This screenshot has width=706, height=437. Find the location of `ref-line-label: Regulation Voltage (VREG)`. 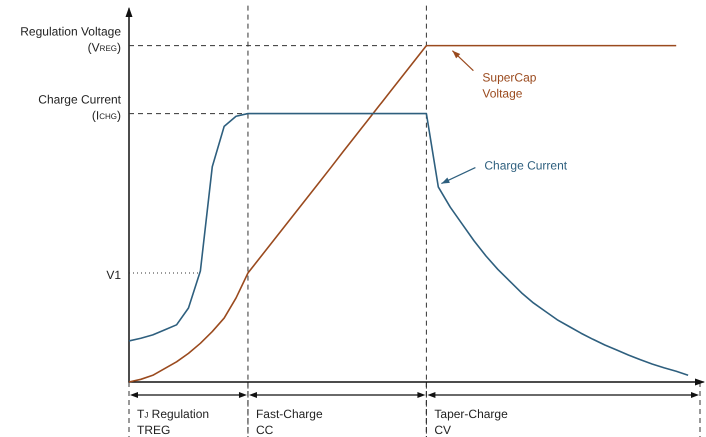

ref-line-label: Regulation Voltage (VREG) is located at coordinates (71, 39).